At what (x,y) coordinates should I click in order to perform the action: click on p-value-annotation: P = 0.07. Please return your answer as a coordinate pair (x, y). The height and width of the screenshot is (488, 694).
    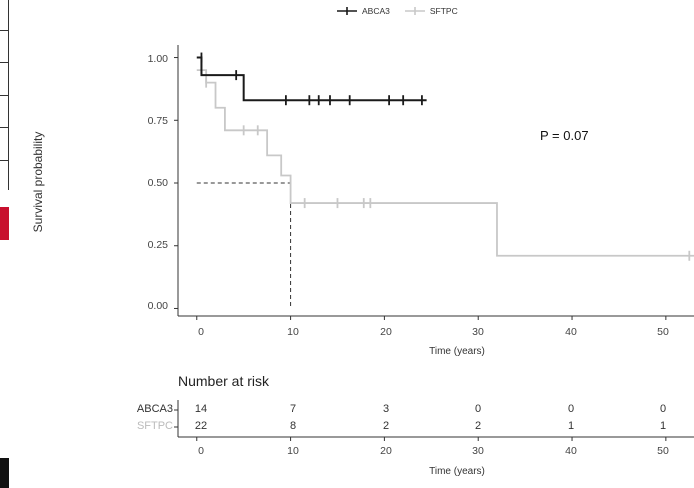
    Looking at the image, I should click on (564, 135).